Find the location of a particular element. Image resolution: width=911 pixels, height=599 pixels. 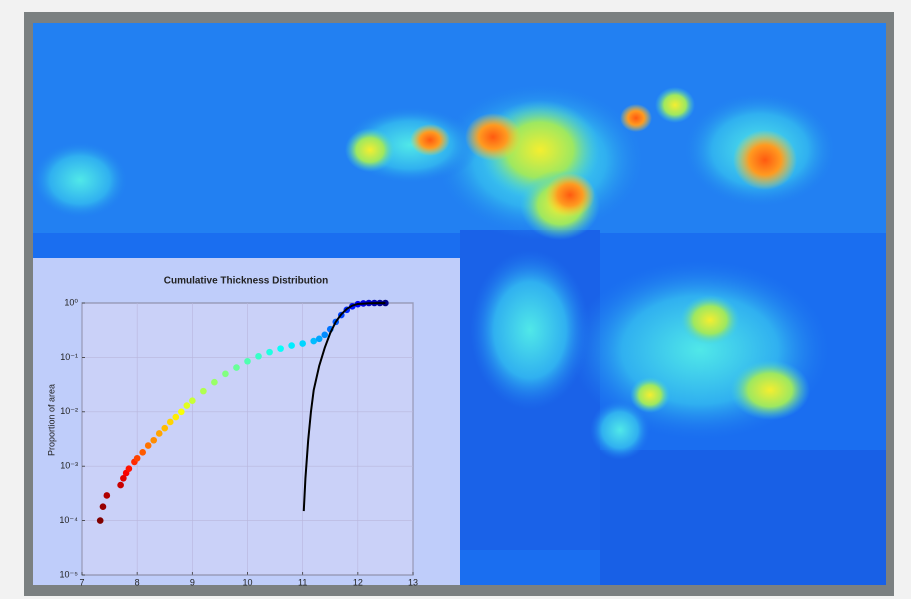

x-tick-label: 10 is located at coordinates (247, 582).